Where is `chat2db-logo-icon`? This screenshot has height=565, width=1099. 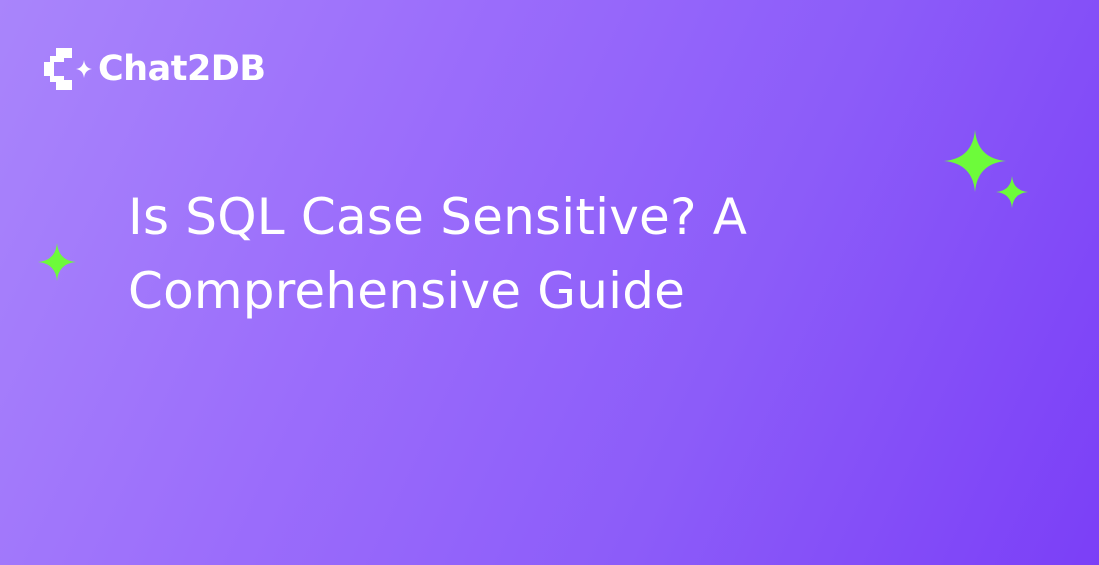
chat2db-logo-icon is located at coordinates (68, 69).